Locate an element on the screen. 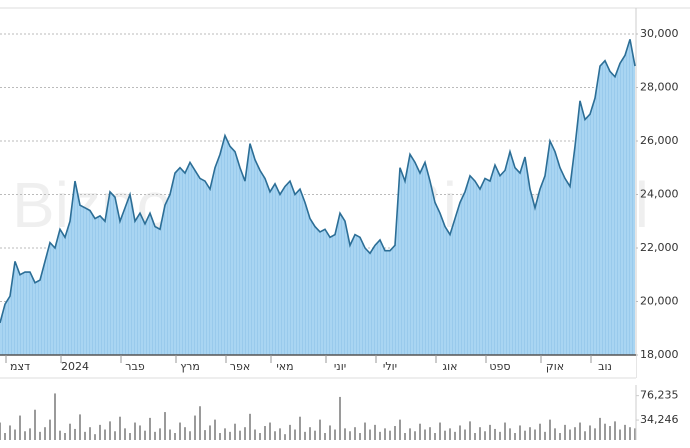 The height and width of the screenshot is (448, 690). x-tick-label: מרץ is located at coordinates (190, 366).